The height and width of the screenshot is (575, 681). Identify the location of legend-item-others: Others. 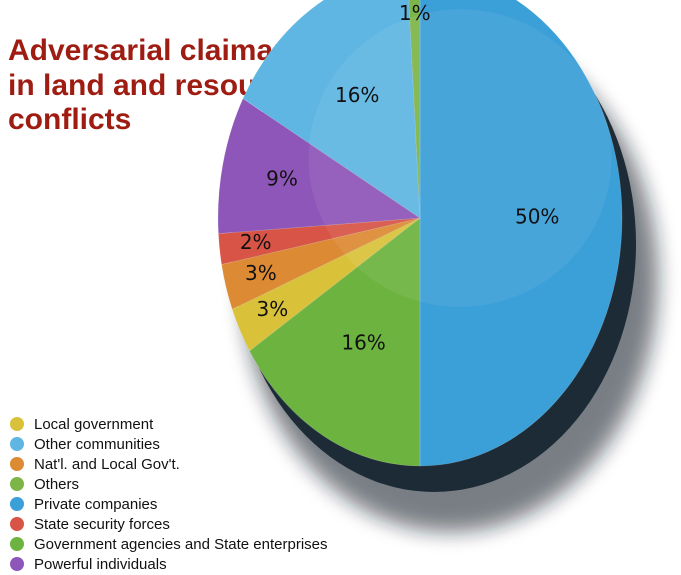
(169, 484).